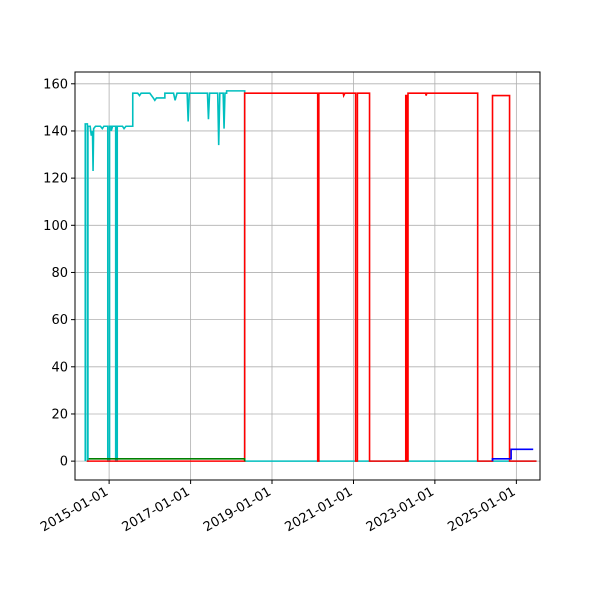 The height and width of the screenshot is (600, 600). I want to click on y-tick-label: 0, so click(64, 462).